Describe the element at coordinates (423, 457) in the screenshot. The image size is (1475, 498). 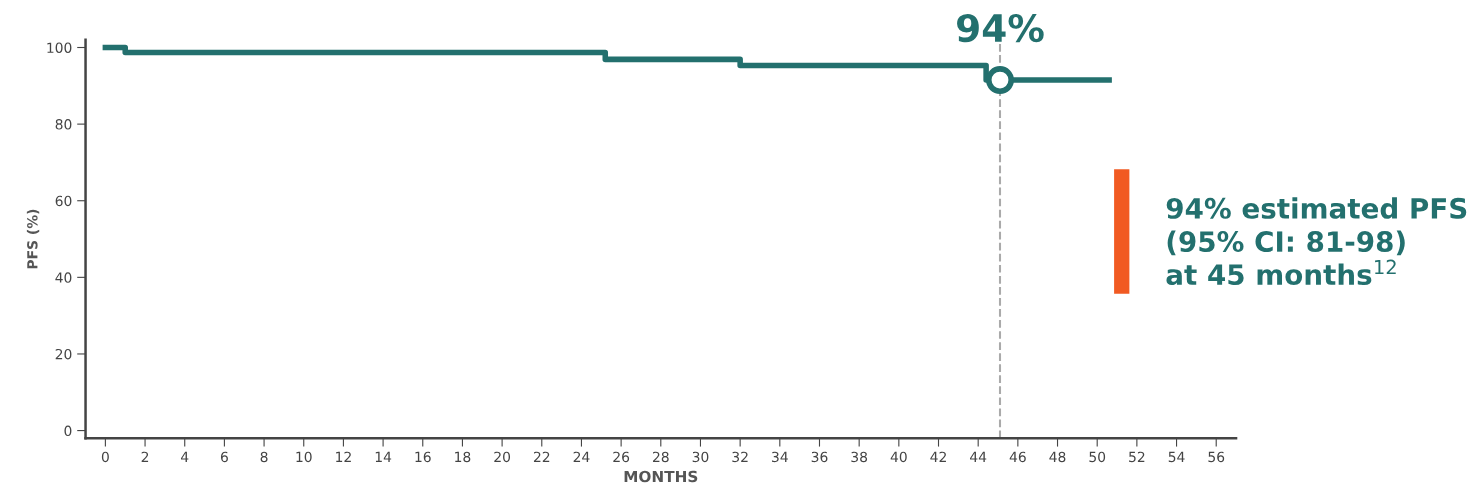
I see `x-tick-label: 16` at that location.